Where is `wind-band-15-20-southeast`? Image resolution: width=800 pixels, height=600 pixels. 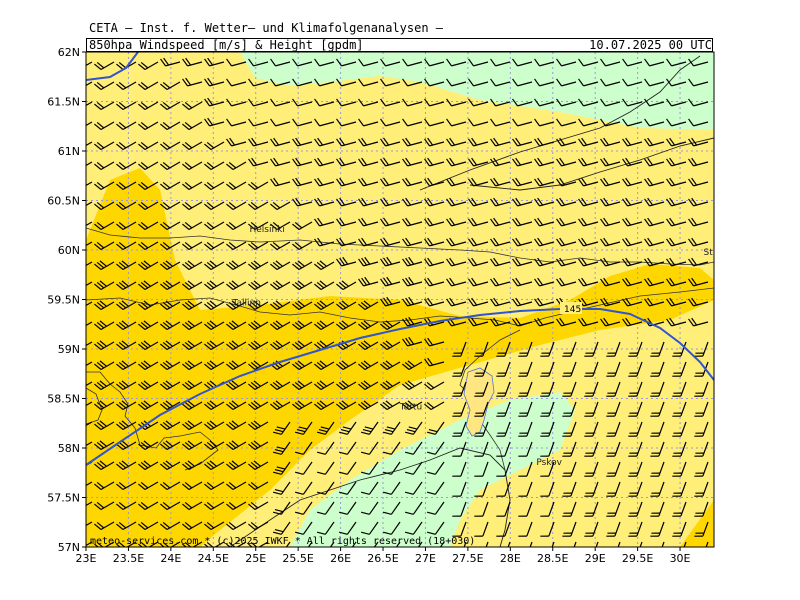
wind-band-15-20-southeast is located at coordinates (697, 523).